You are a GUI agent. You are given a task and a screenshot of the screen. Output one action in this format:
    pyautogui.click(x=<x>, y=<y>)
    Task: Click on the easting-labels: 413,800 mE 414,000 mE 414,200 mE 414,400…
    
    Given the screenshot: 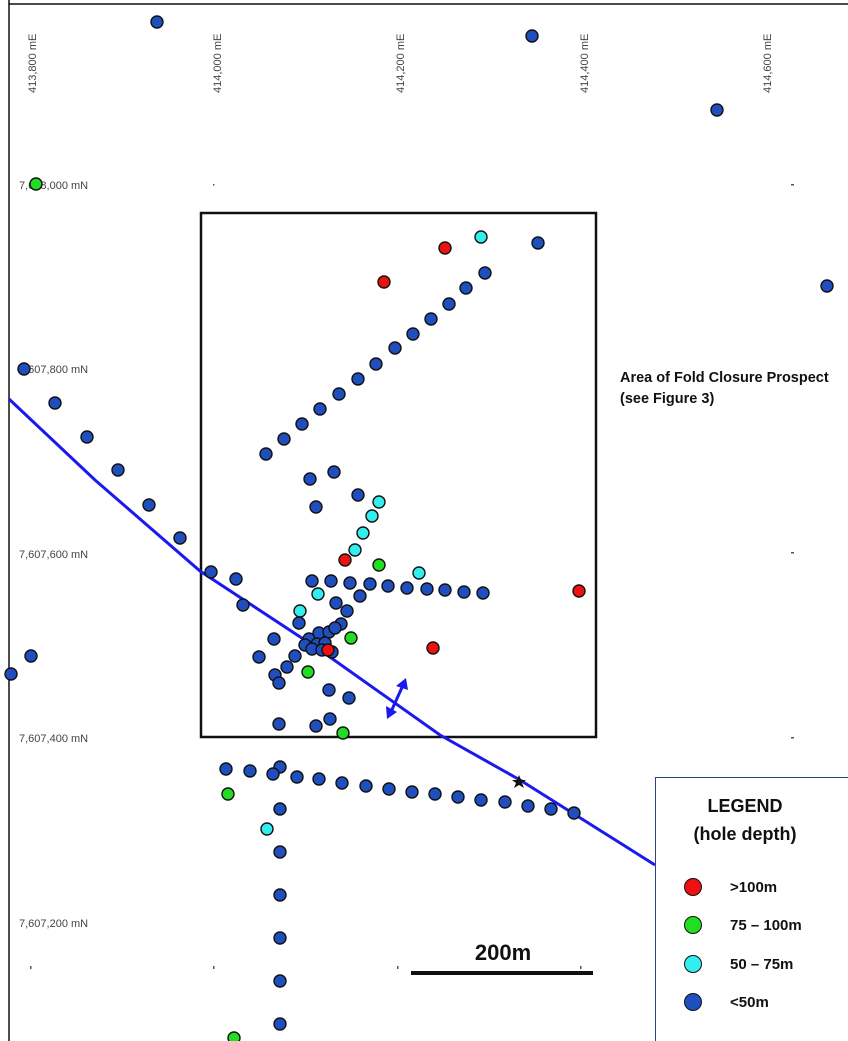 What is the action you would take?
    pyautogui.click(x=400, y=63)
    